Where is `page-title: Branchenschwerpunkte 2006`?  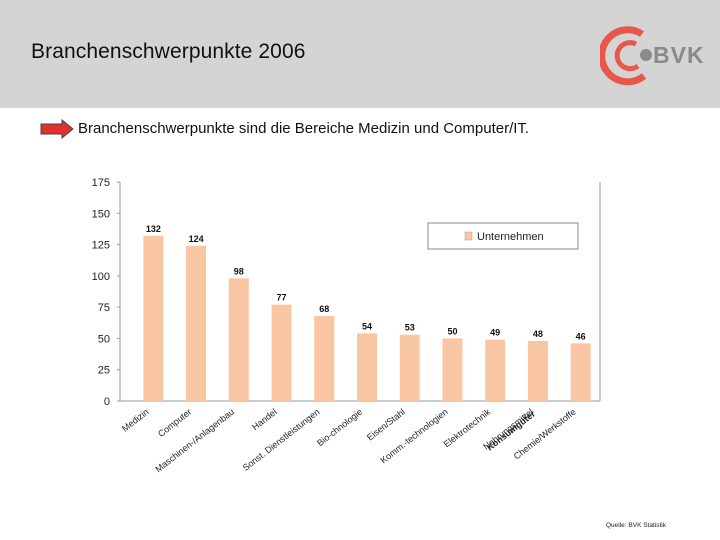
page-title: Branchenschwerpunkte 2006 is located at coordinates (168, 51).